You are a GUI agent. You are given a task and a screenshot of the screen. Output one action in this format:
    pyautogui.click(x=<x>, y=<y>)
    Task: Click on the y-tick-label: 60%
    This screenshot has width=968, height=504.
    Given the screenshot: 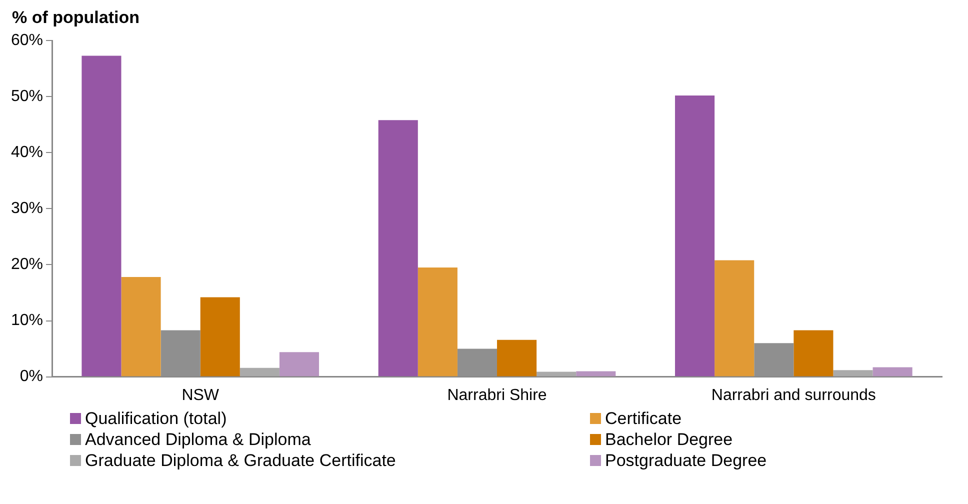 What is the action you would take?
    pyautogui.click(x=27, y=41)
    